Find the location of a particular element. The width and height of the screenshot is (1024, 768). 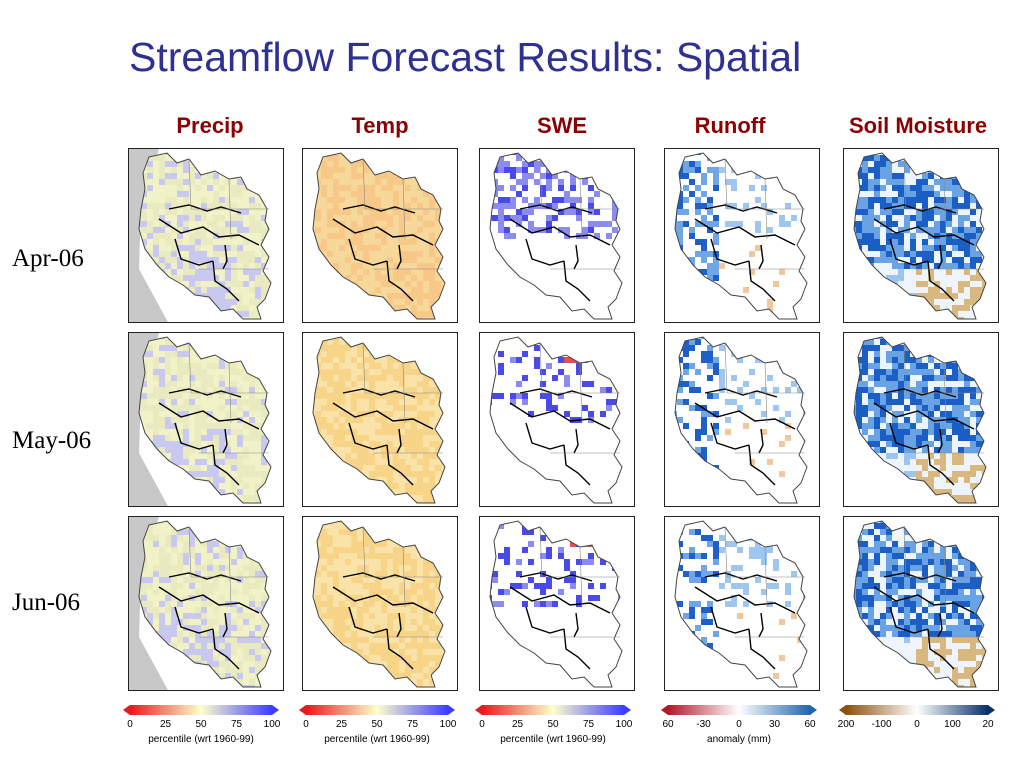

colorbar-tick-label: 200 is located at coordinates (846, 724).